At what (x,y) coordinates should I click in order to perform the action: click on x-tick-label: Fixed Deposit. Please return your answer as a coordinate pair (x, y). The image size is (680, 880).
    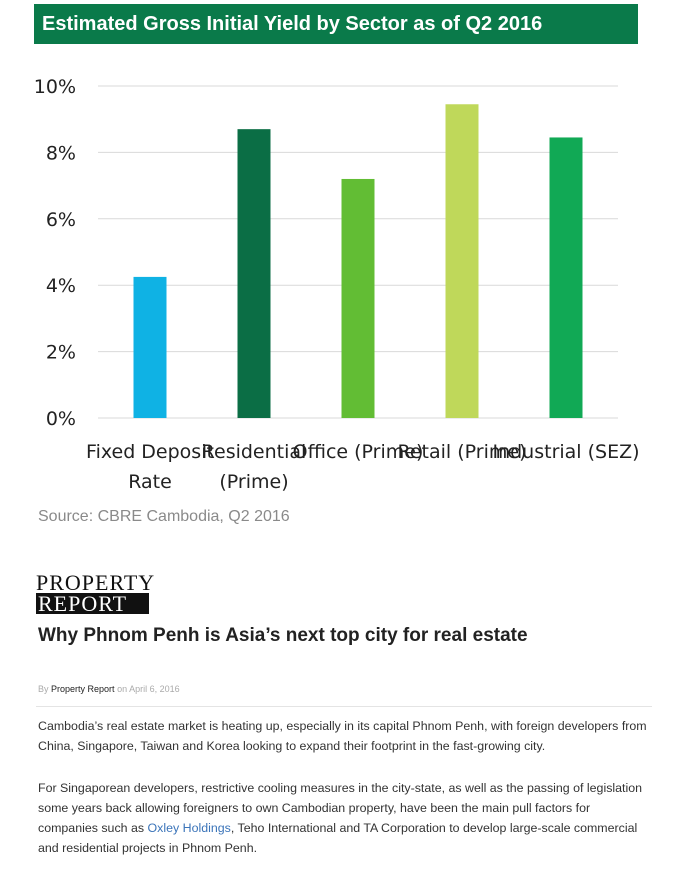
    Looking at the image, I should click on (150, 452).